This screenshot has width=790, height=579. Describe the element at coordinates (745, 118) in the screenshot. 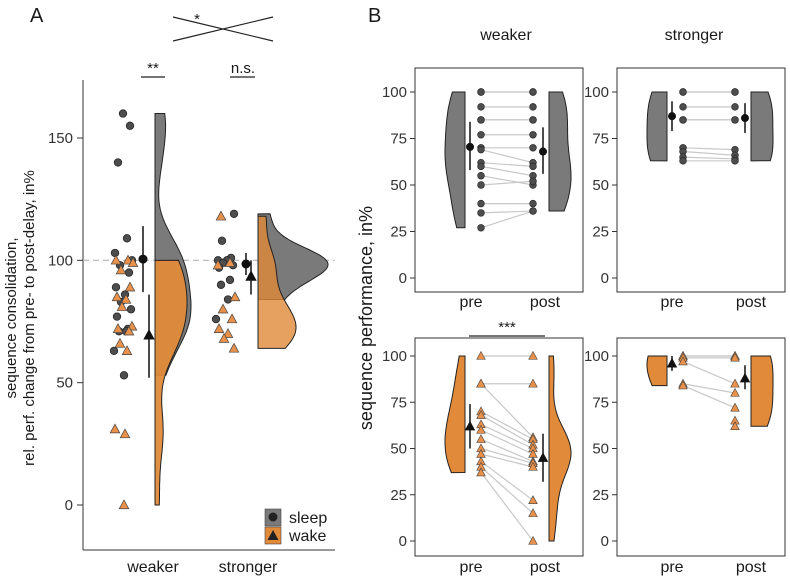

I see `mean-post-sleep-stronger` at that location.